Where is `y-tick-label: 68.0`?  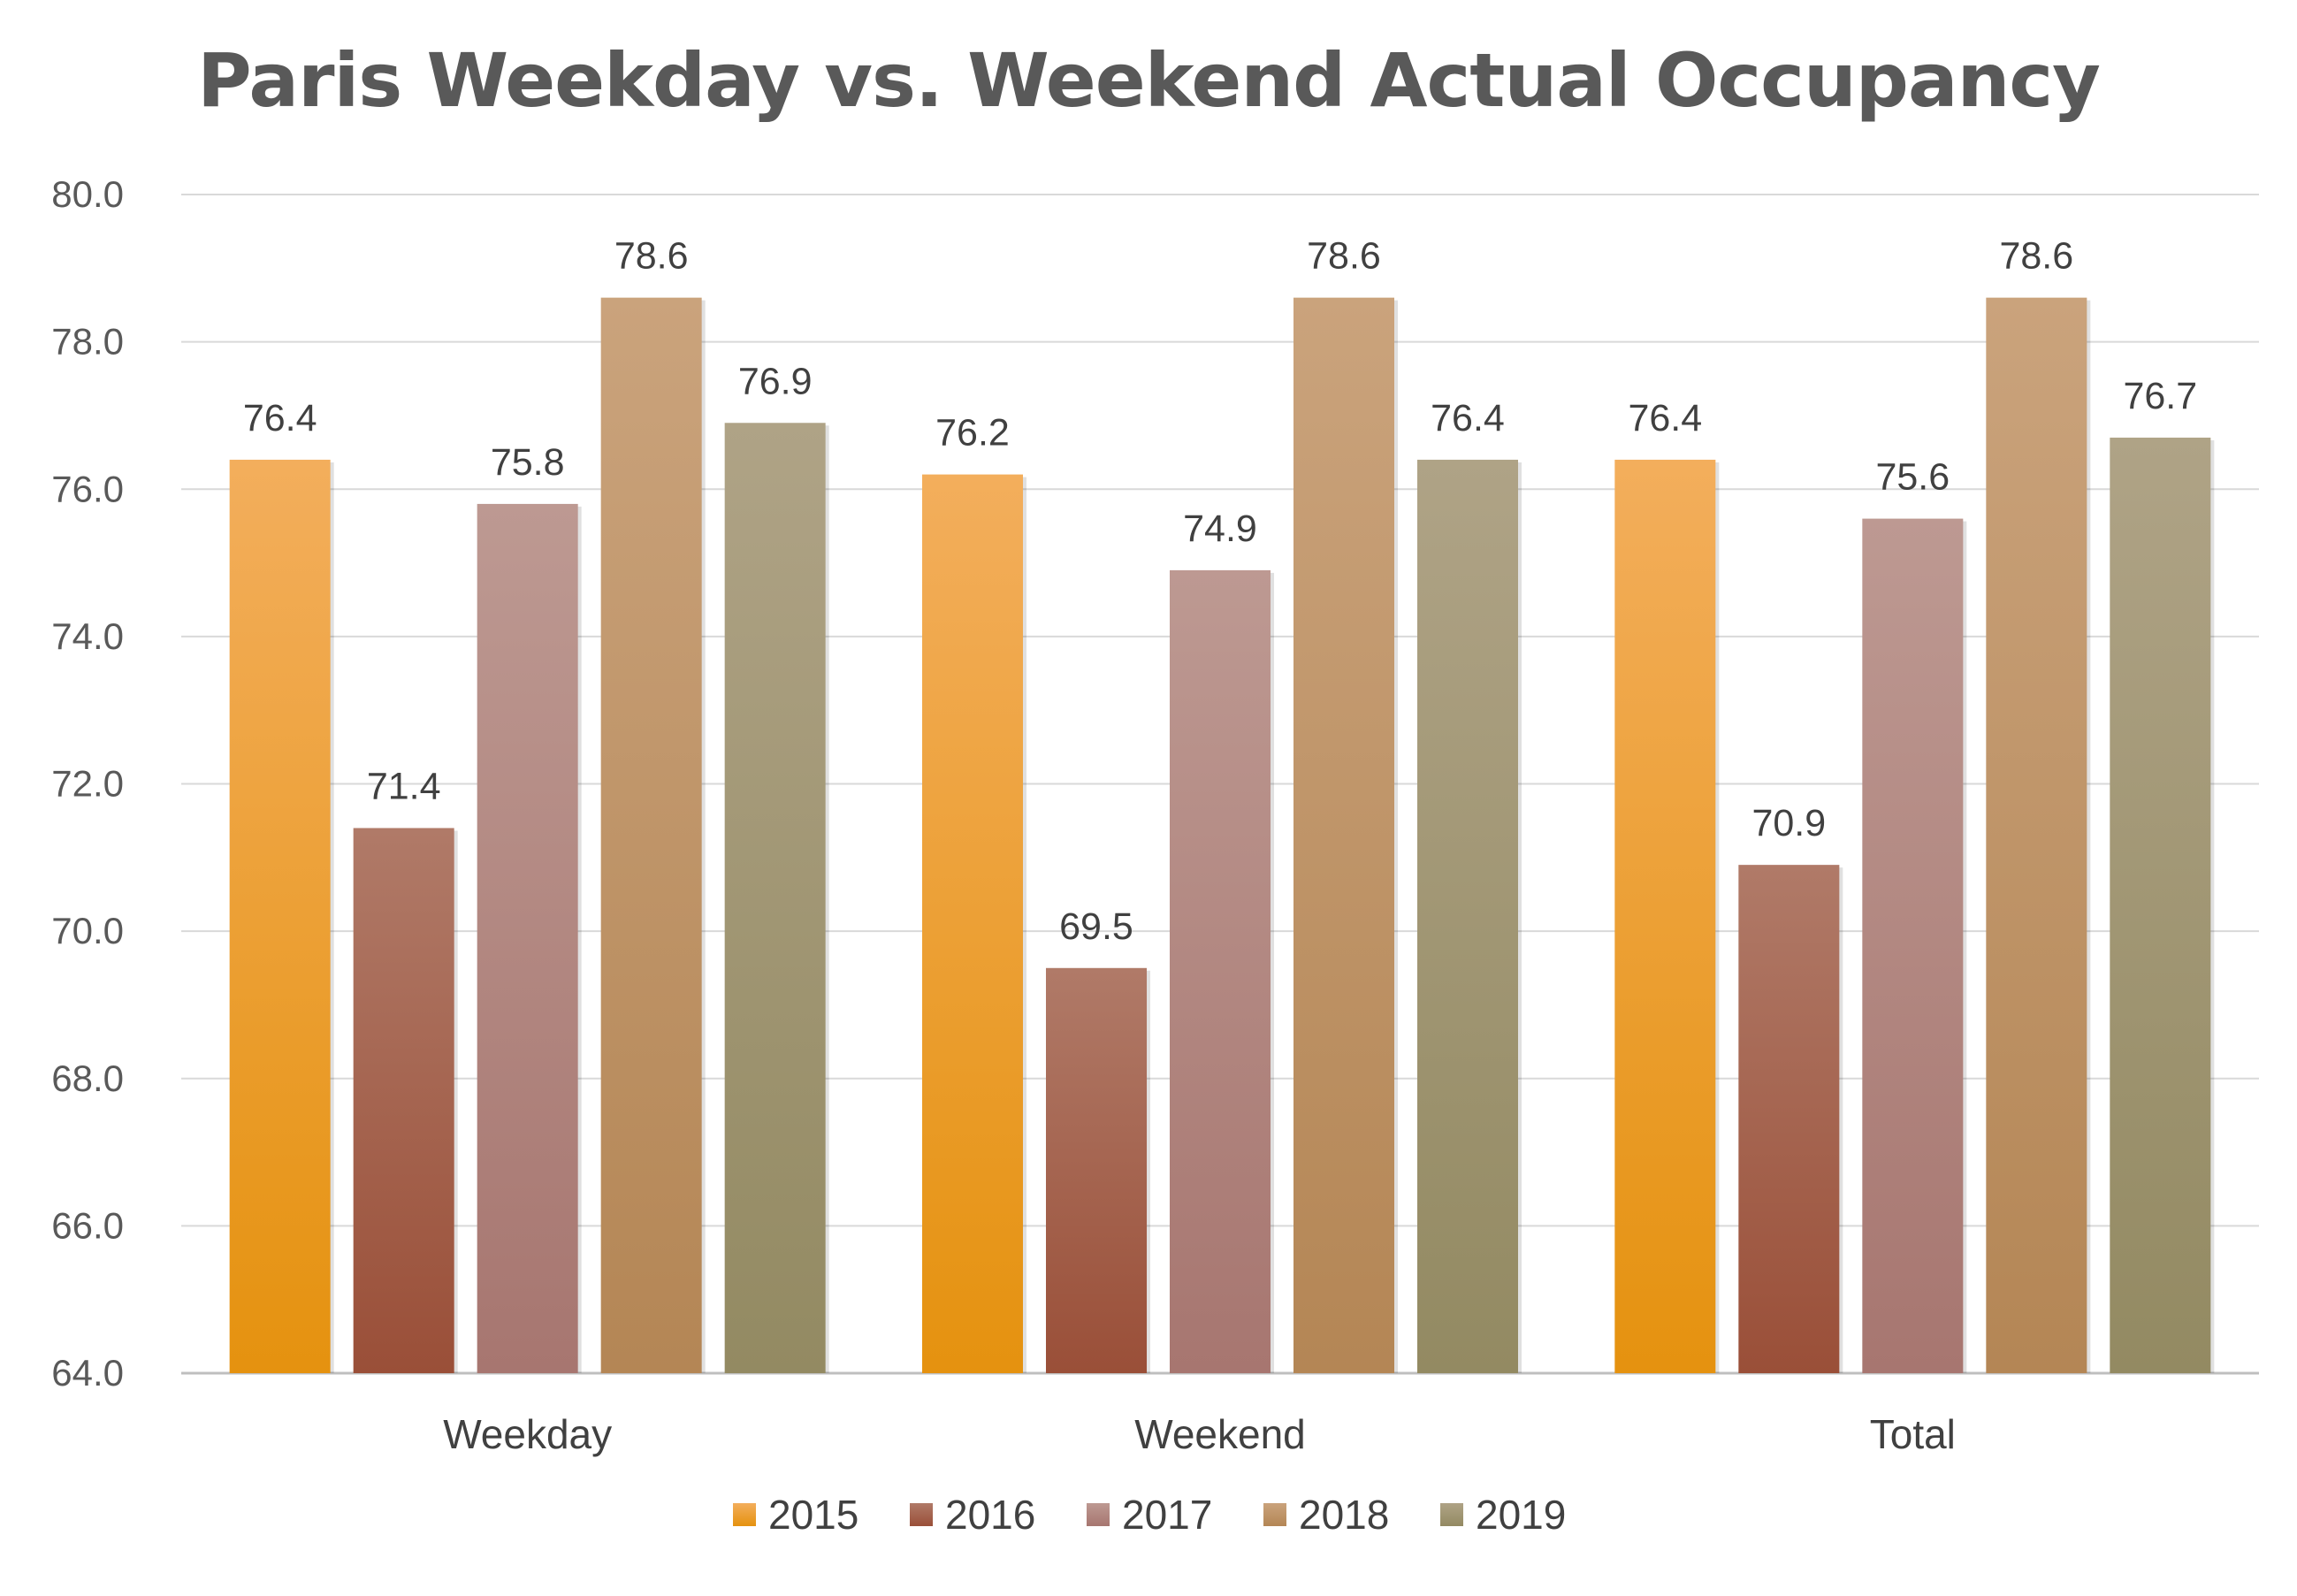
y-tick-label: 68.0 is located at coordinates (87, 1078).